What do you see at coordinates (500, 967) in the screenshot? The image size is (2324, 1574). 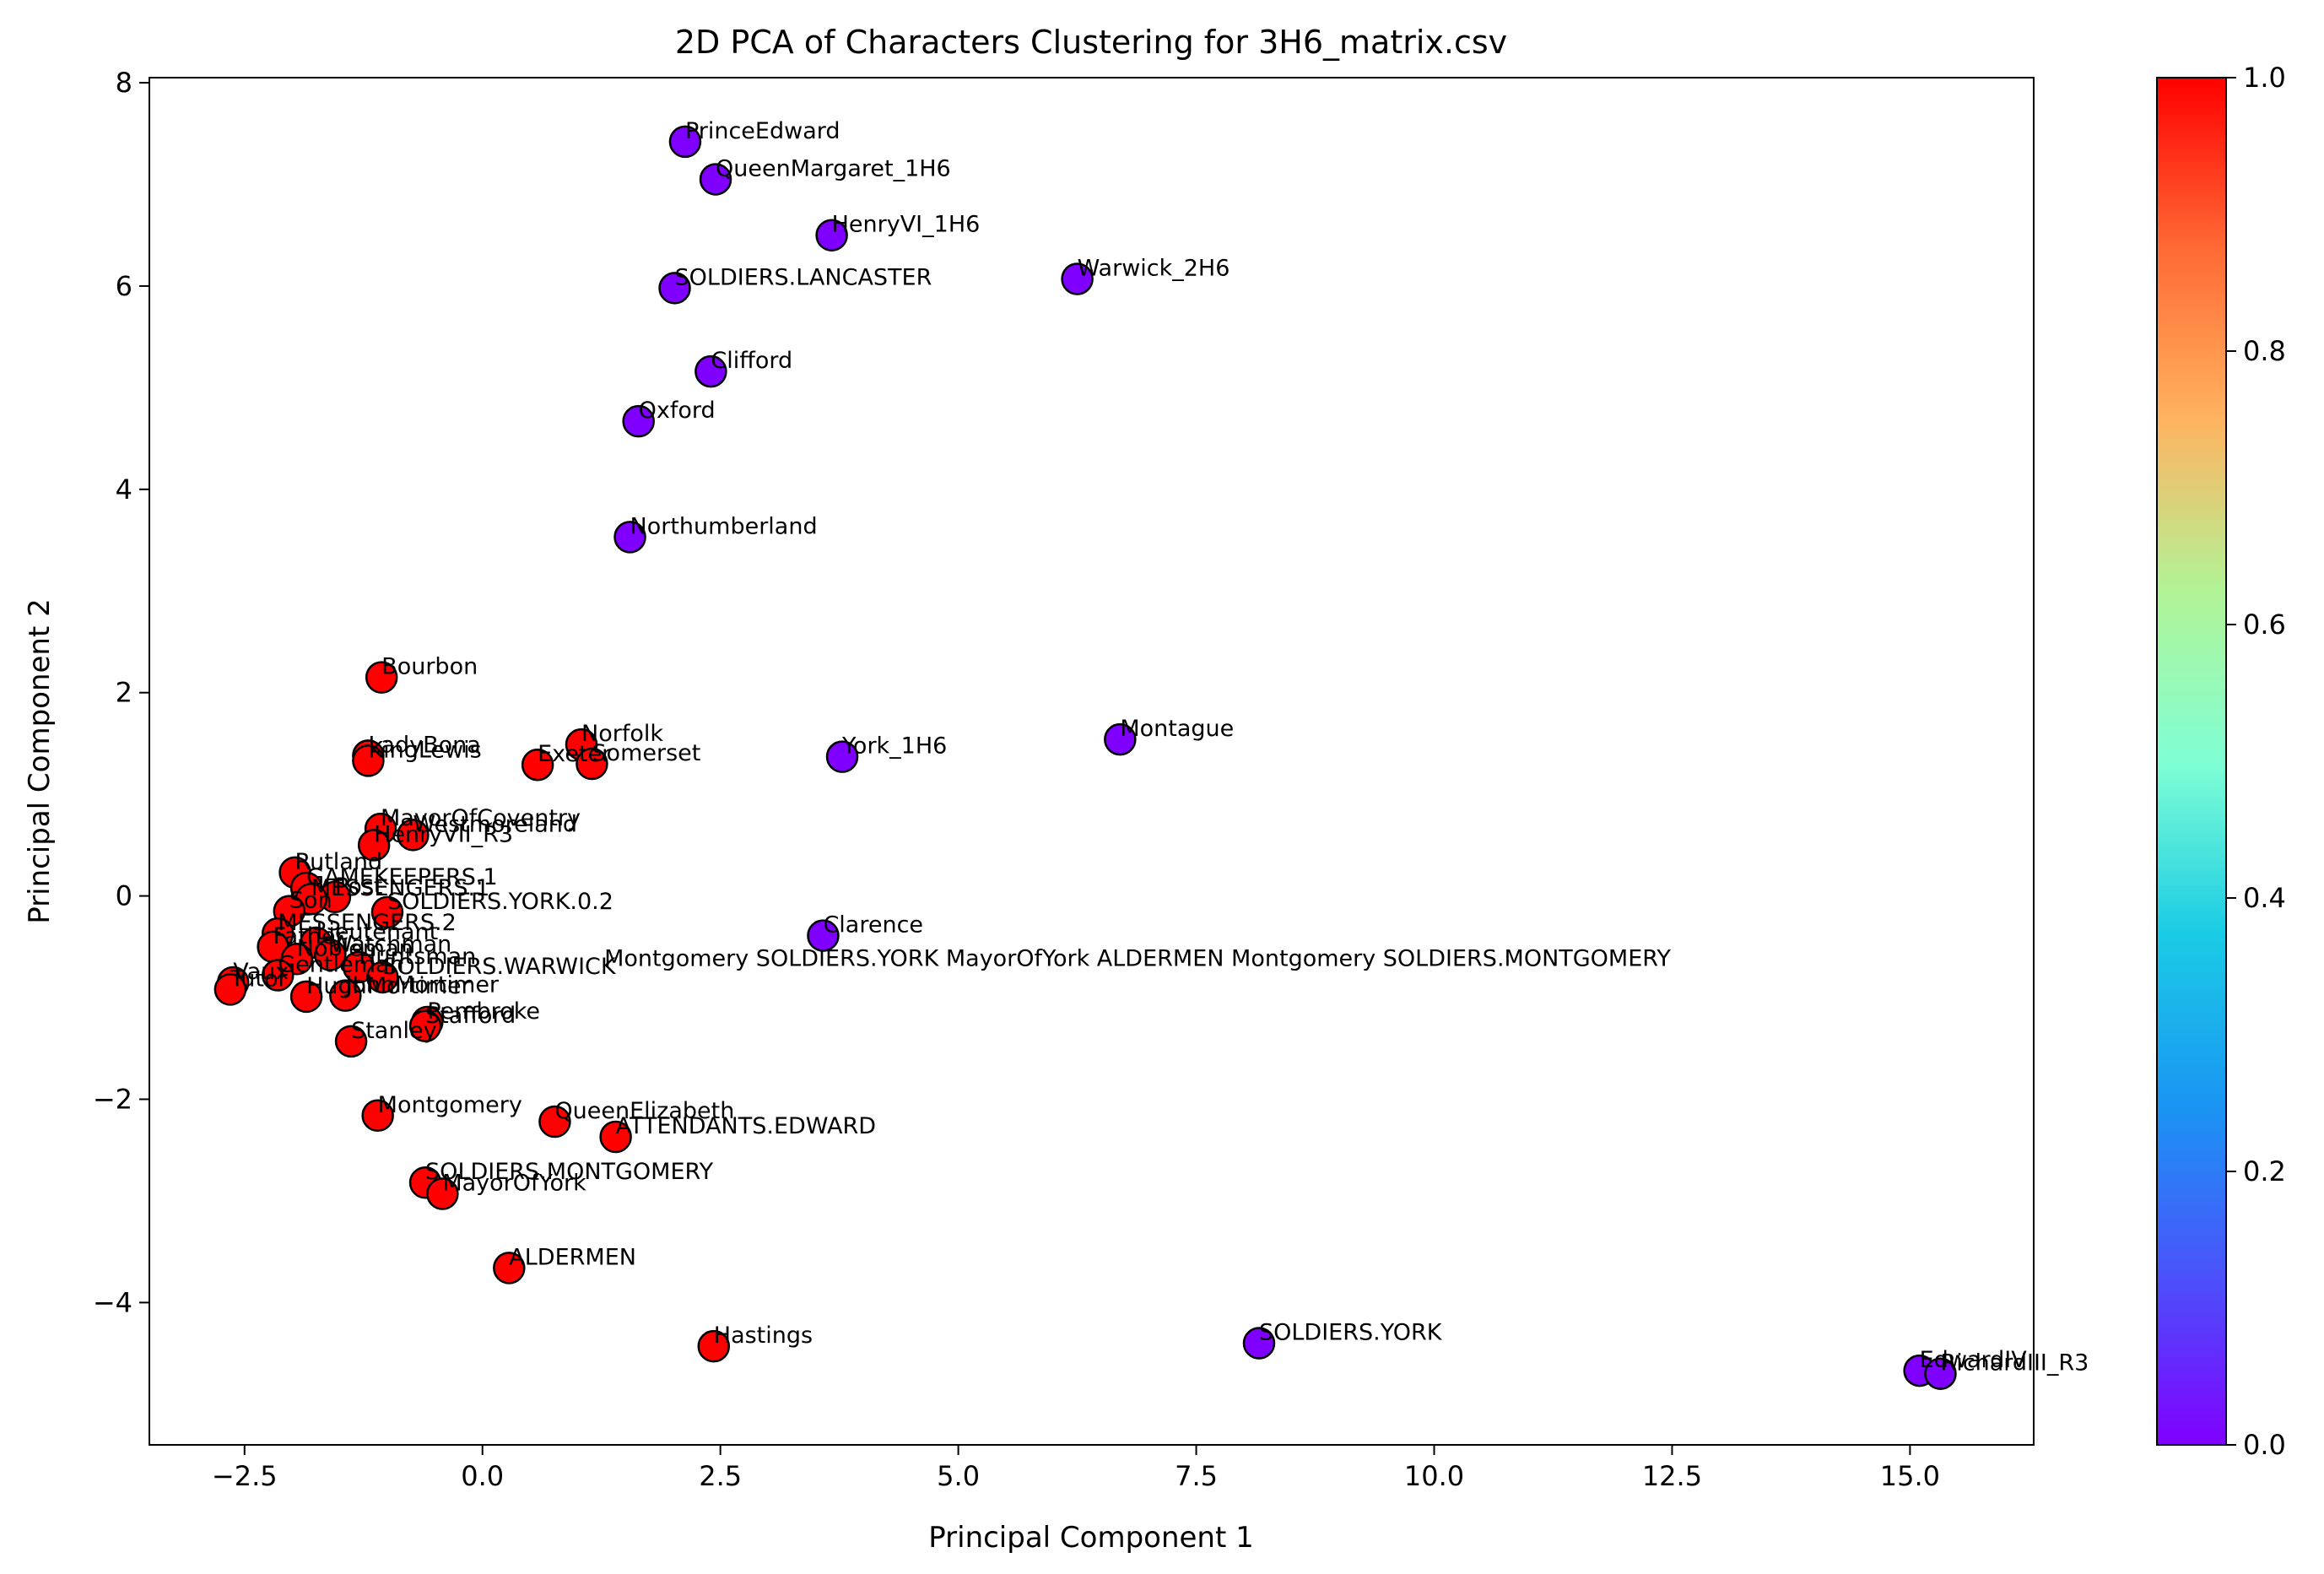 I see `point-label: SOLDIERS.WARWICK` at bounding box center [500, 967].